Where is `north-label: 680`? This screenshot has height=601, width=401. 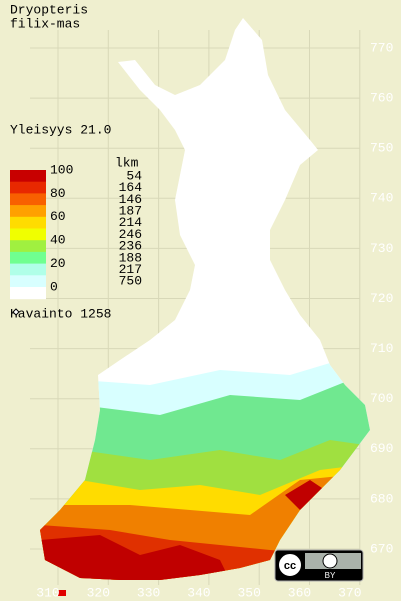 north-label: 680 is located at coordinates (381, 498).